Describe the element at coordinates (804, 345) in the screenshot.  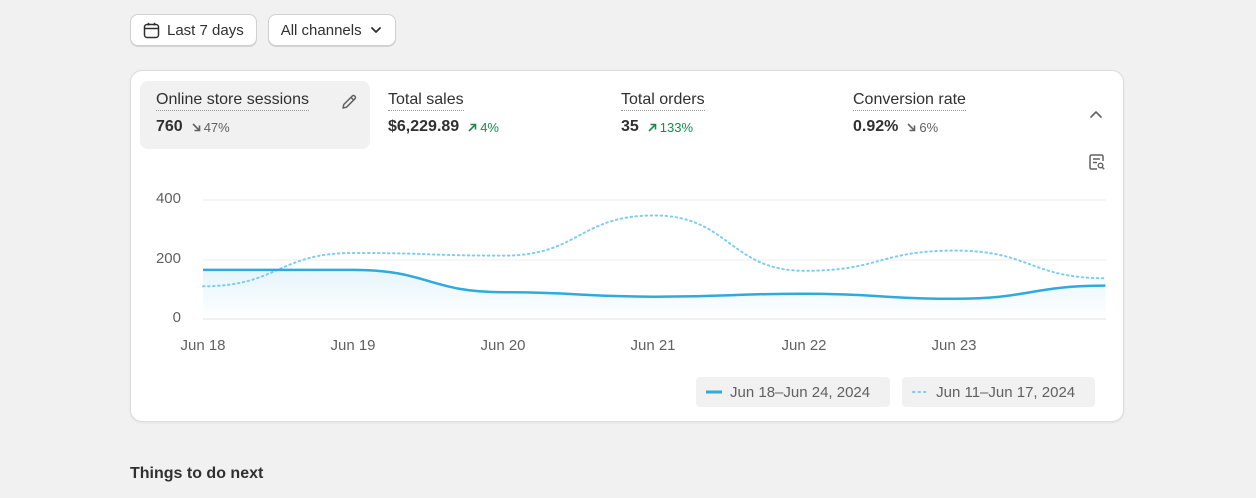
I see `x-tick-label: Jun 22` at that location.